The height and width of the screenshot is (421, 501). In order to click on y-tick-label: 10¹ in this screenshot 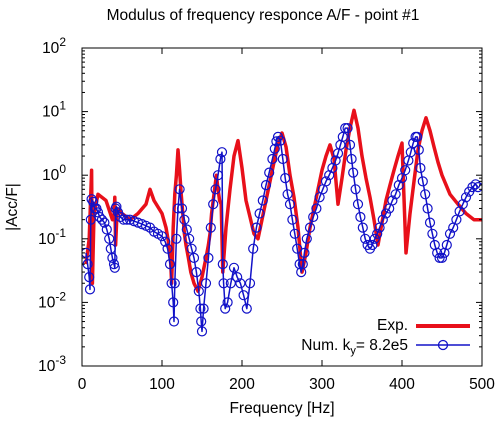, I will do `click(54, 110)`.